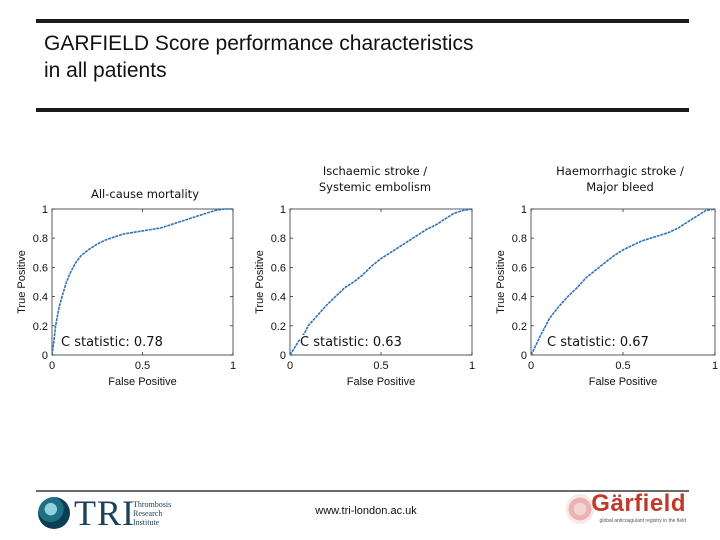 The height and width of the screenshot is (540, 720). I want to click on panel-title-mortality: All-cause mortality, so click(145, 194).